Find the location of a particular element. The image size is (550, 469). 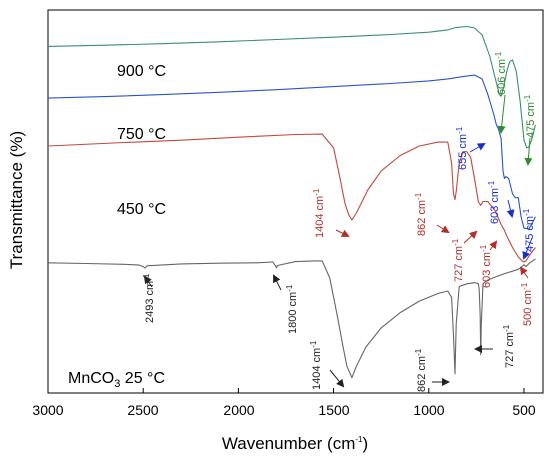

curve-label-450: 450 °C is located at coordinates (141, 209).